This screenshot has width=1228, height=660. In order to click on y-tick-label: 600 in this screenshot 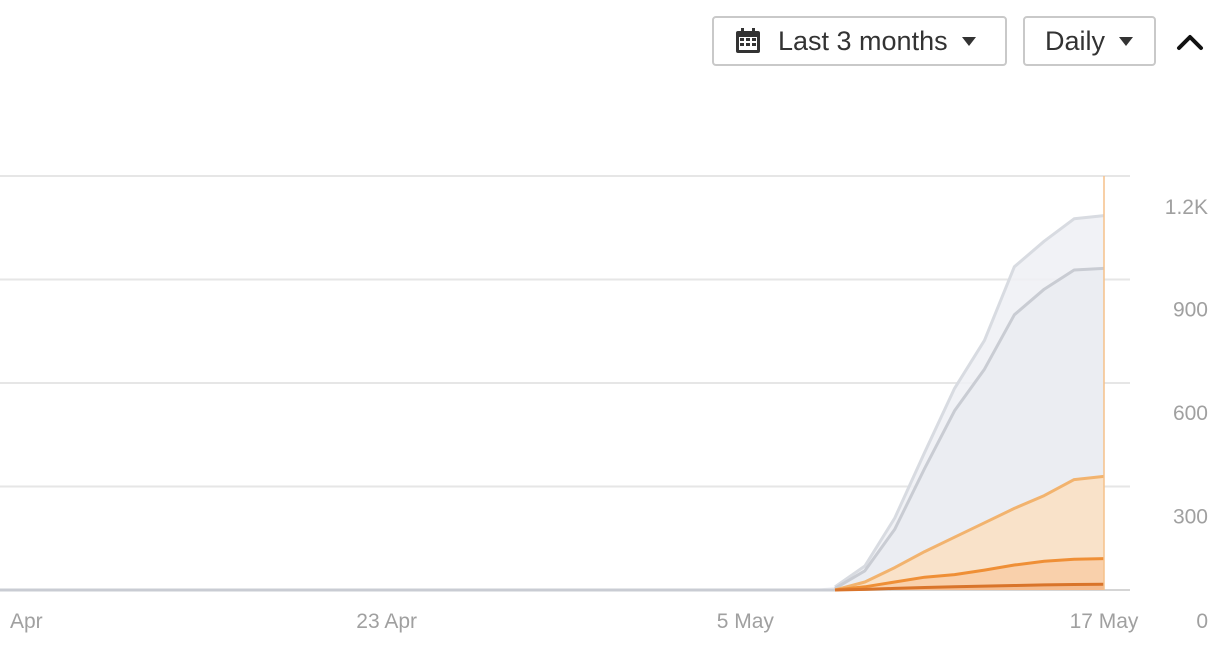, I will do `click(1190, 413)`.